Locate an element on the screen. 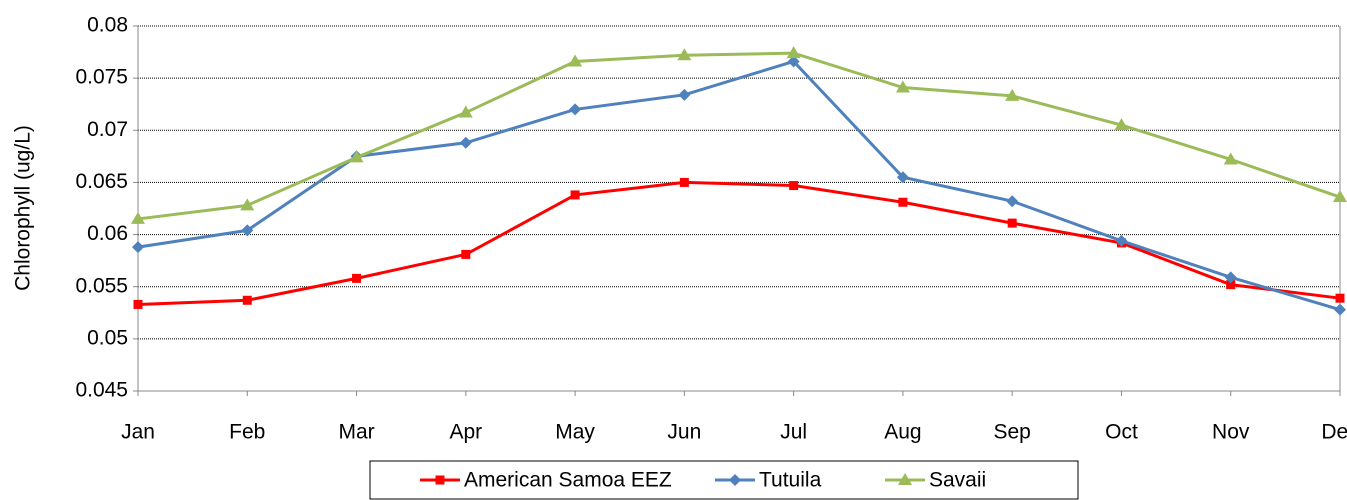 This screenshot has height=500, width=1347. y-tick-label: 0.08 is located at coordinates (107, 25).